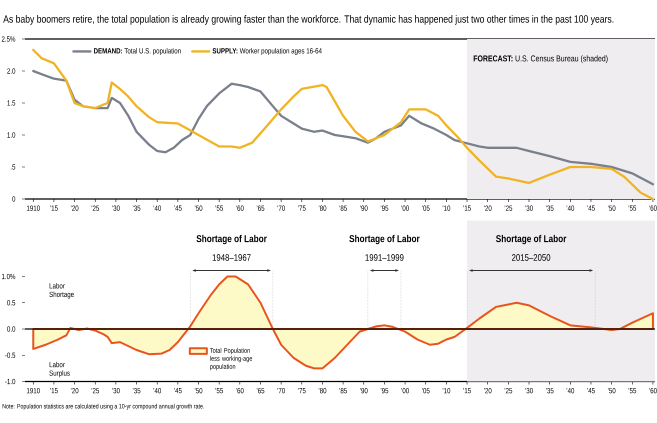 This screenshot has height=423, width=657. Describe the element at coordinates (308, 20) in the screenshot. I see `chart-subtitle: As baby boomers retire, the total population is already growing faster than the workforce. That dynamic has happened just two other times in the past 100 years.` at that location.